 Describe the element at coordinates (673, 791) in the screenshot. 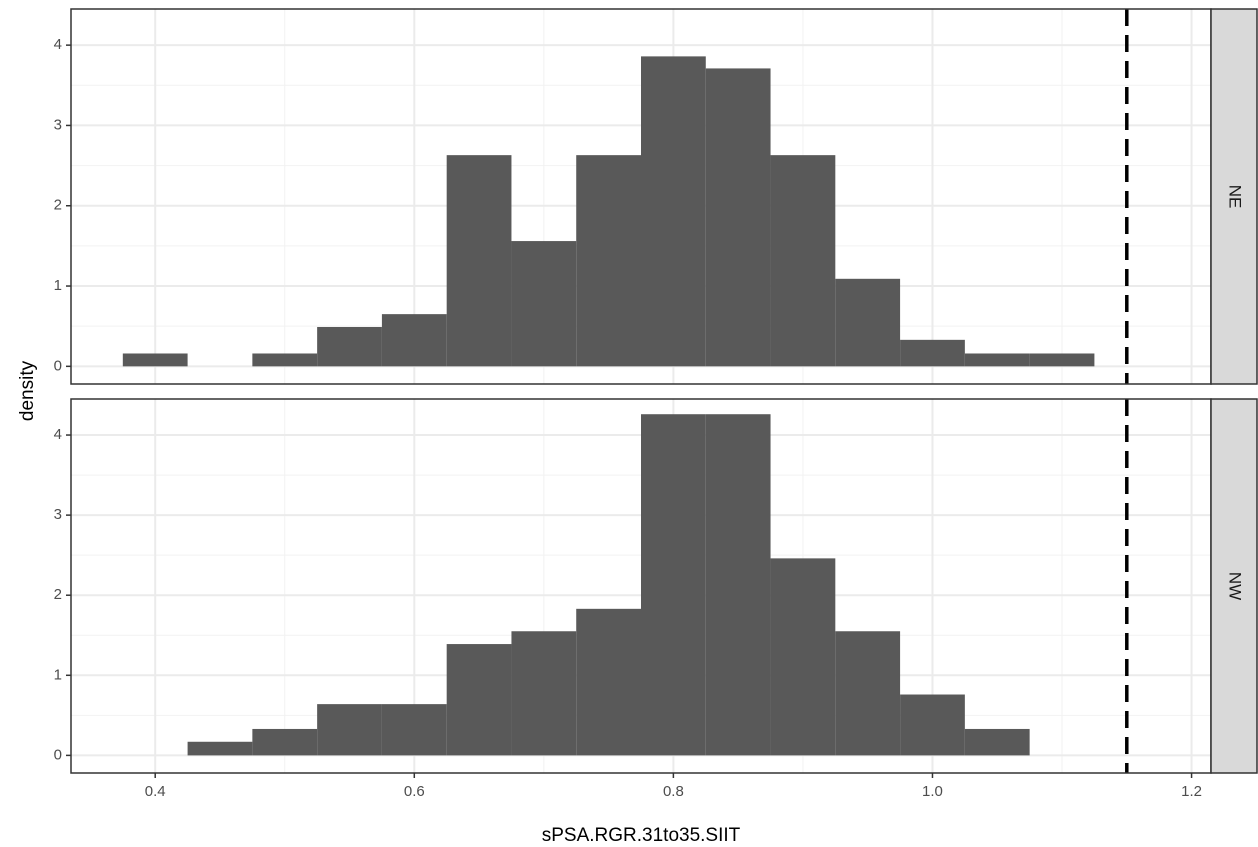

I see `x-tick-label: 0.8` at that location.